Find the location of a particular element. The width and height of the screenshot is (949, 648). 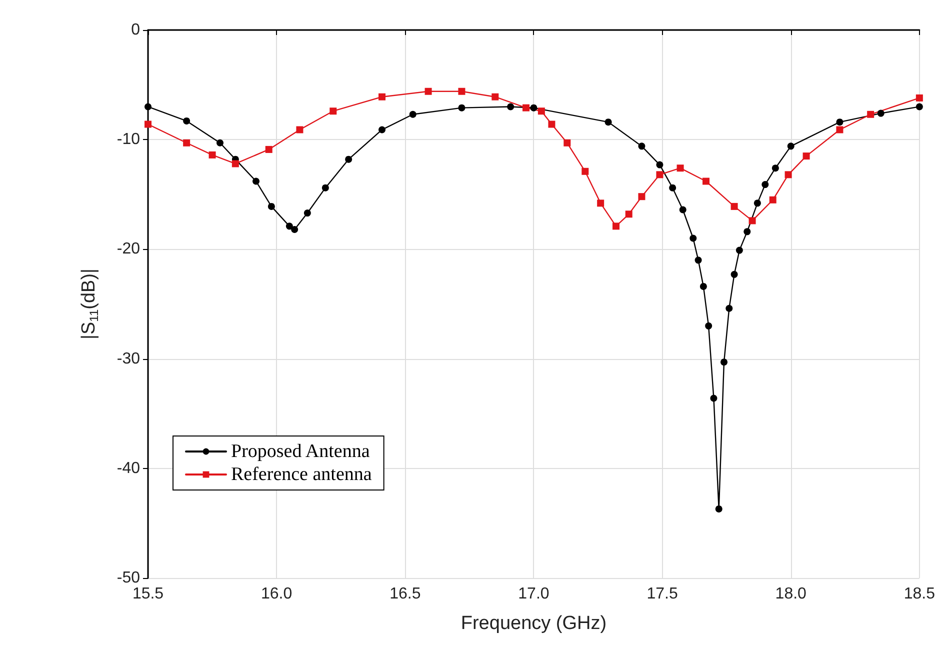

y-tick-label: 0 is located at coordinates (135, 30).